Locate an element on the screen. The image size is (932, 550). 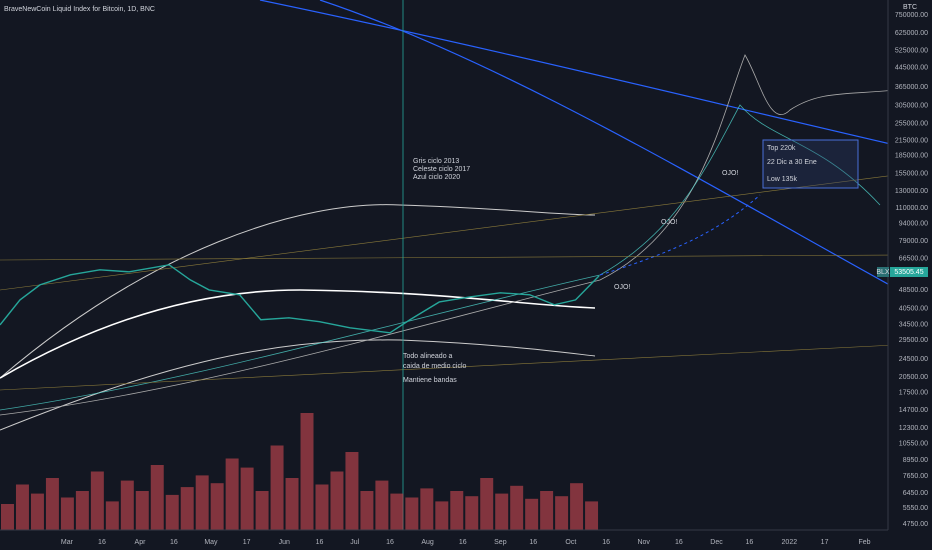
x-tick-label: Mar is located at coordinates (67, 542).